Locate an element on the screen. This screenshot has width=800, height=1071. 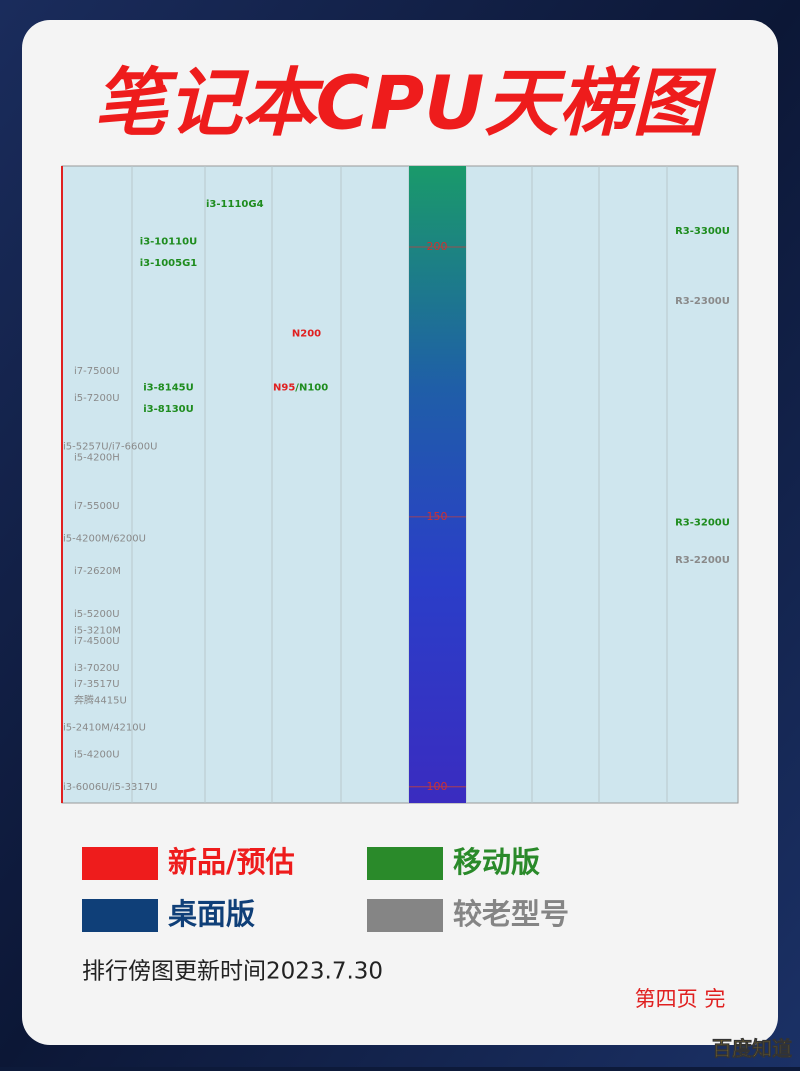
page-note: 第四页 完 is located at coordinates (680, 999).